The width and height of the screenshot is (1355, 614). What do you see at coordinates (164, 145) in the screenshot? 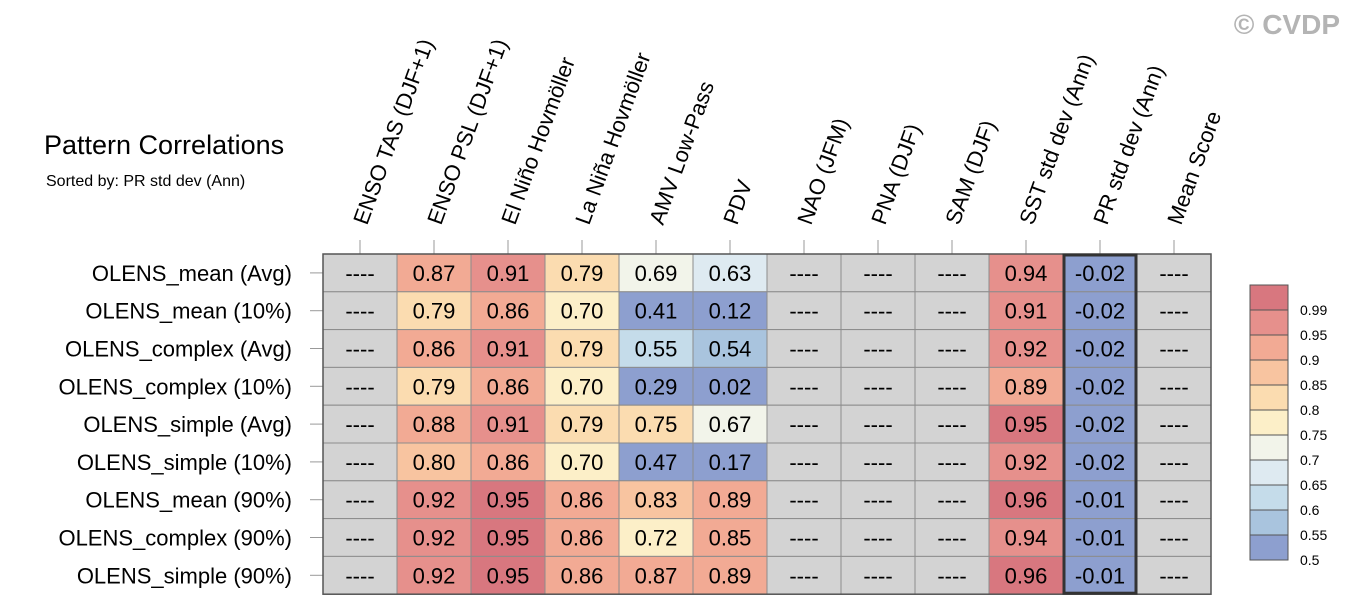
I see `chart-title: Pattern Correlations` at bounding box center [164, 145].